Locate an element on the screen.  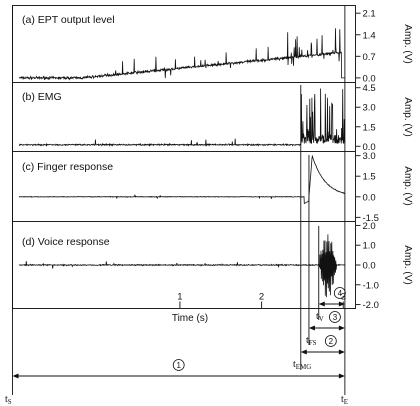
tV-label-sub: V is located at coordinates (321, 319).